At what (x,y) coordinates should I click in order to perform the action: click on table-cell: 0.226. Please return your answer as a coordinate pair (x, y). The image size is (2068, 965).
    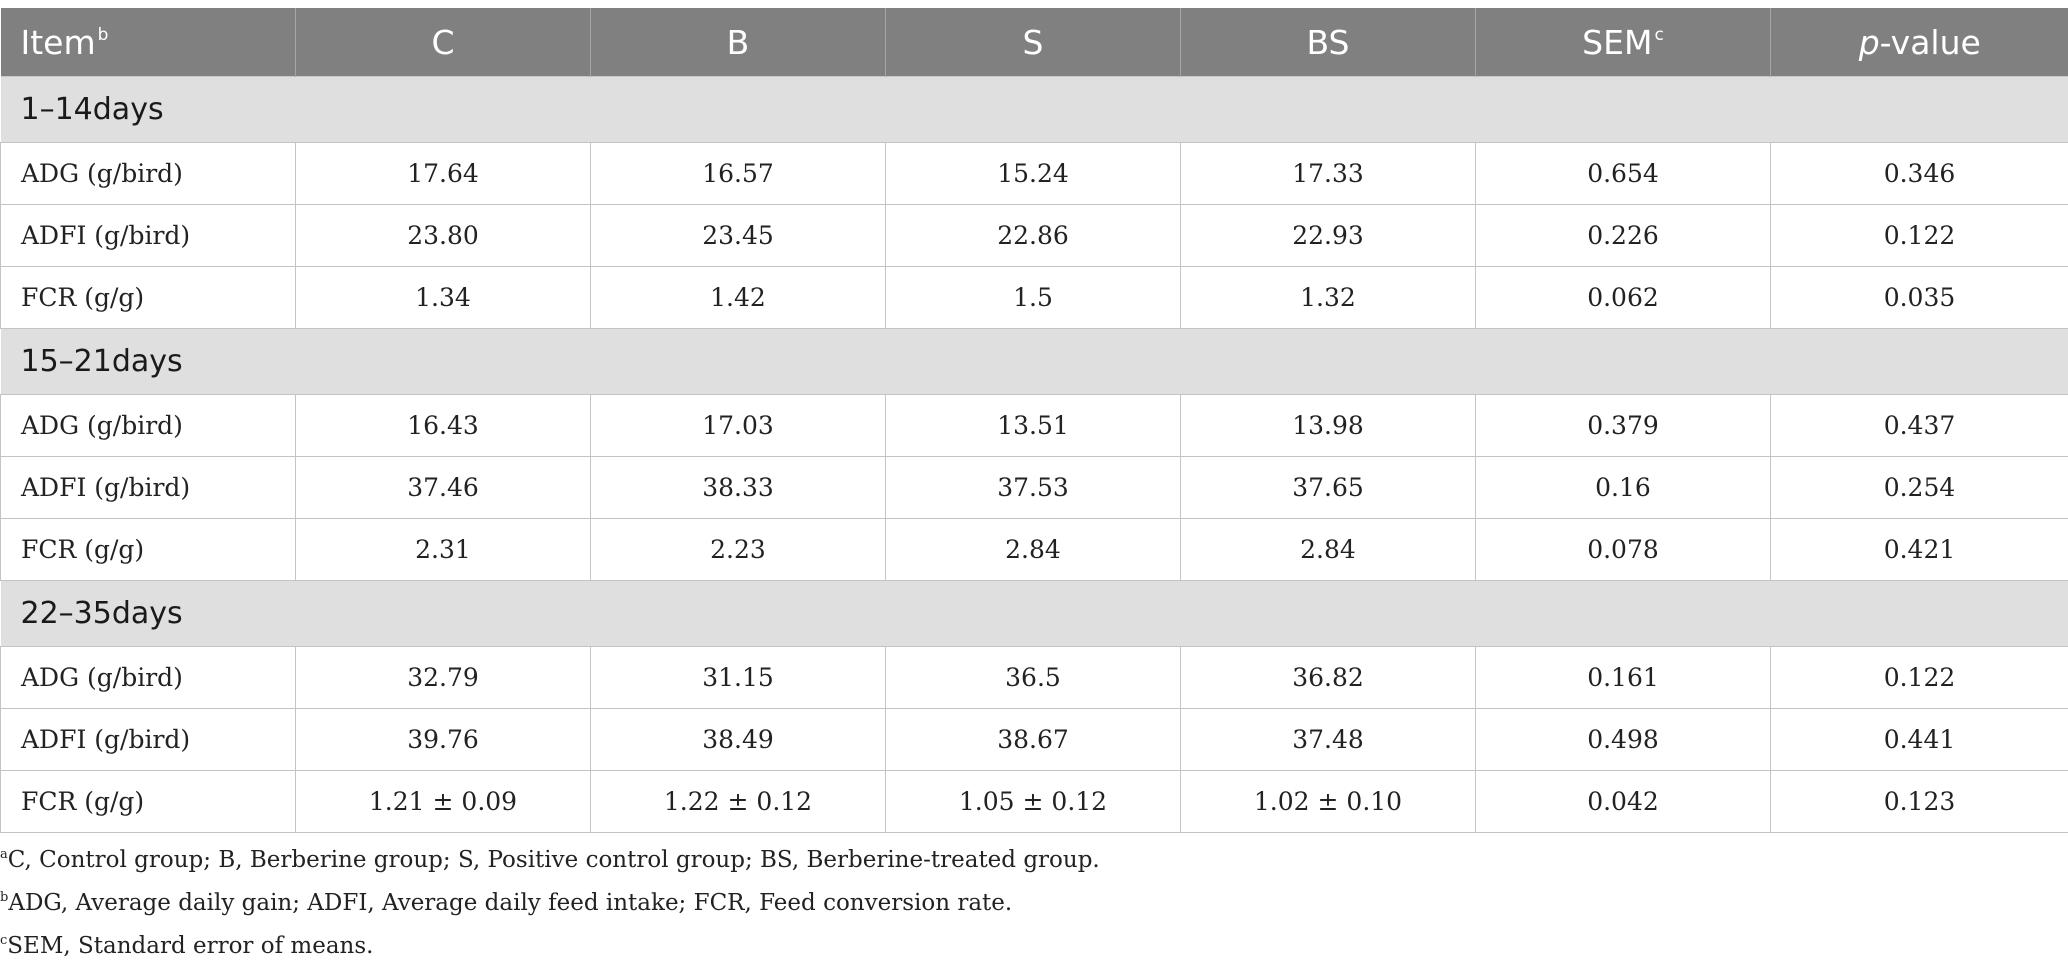
    Looking at the image, I should click on (1623, 236).